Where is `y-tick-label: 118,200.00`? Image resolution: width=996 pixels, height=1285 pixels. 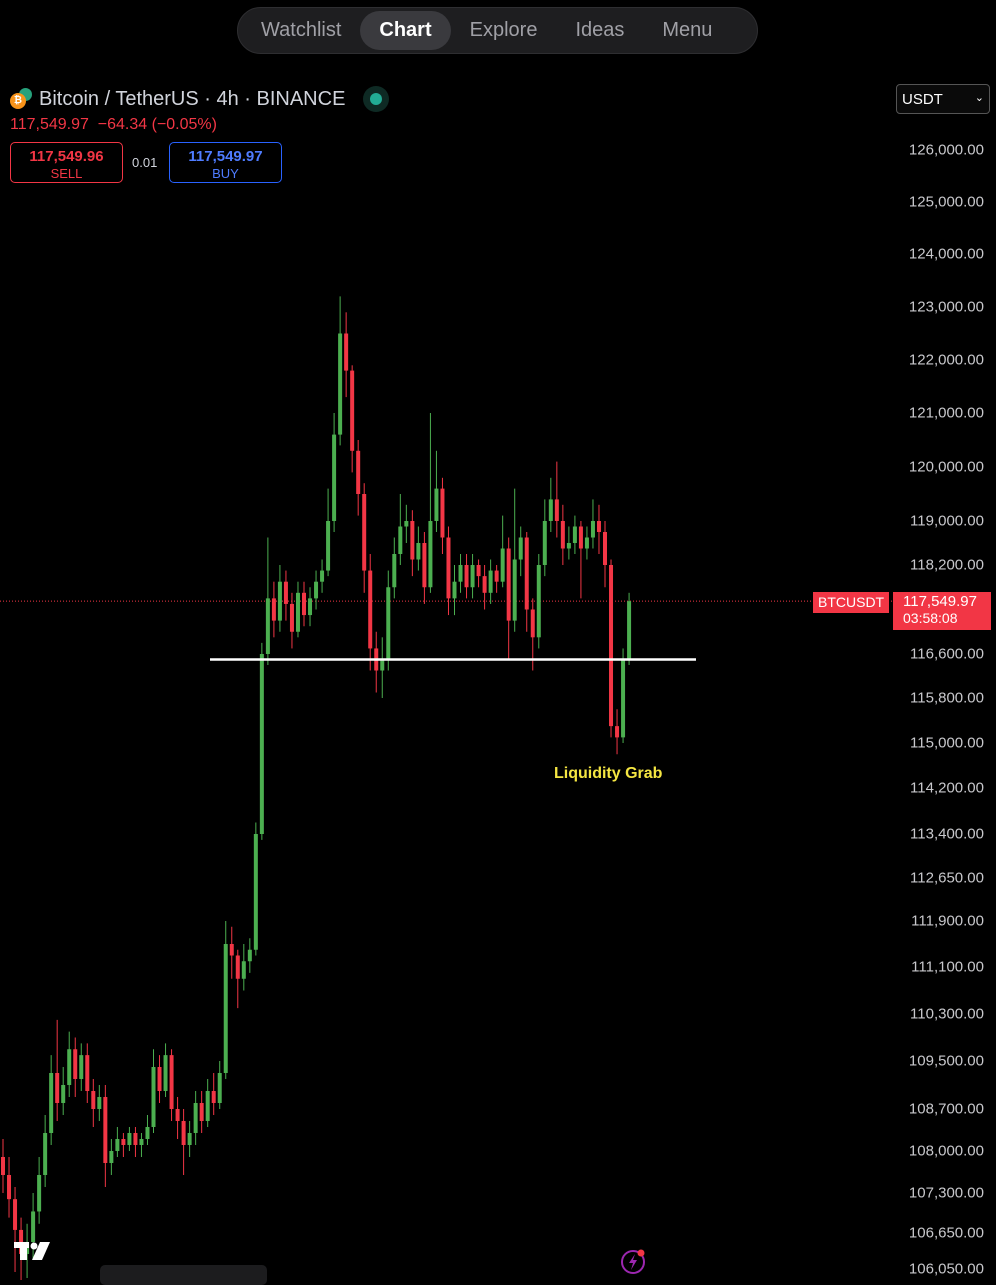 y-tick-label: 118,200.00 is located at coordinates (947, 565).